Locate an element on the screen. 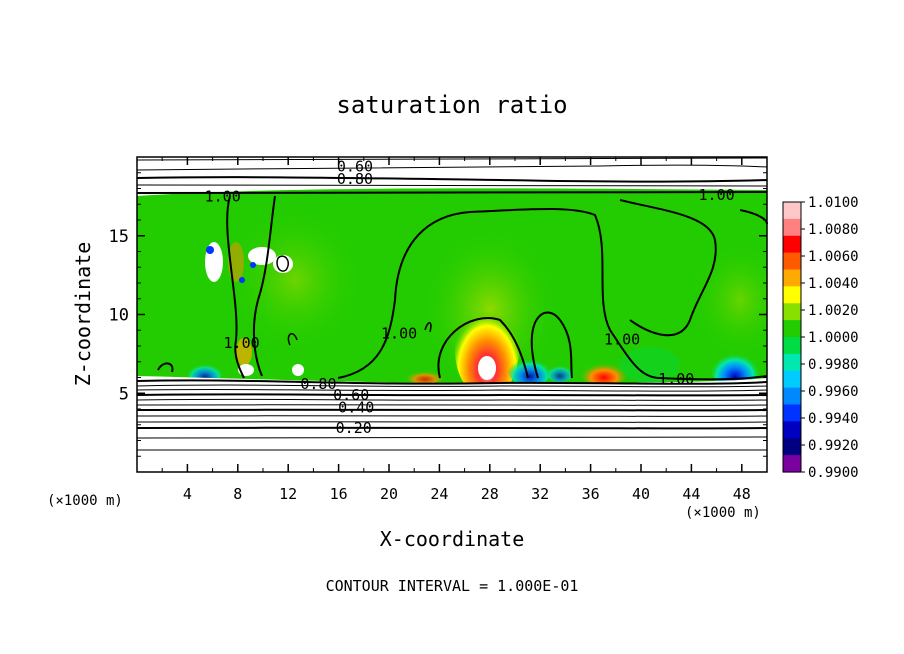 Image resolution: width=904 pixels, height=654 pixels. y-axis-label: Z-coordinate is located at coordinates (83, 314).